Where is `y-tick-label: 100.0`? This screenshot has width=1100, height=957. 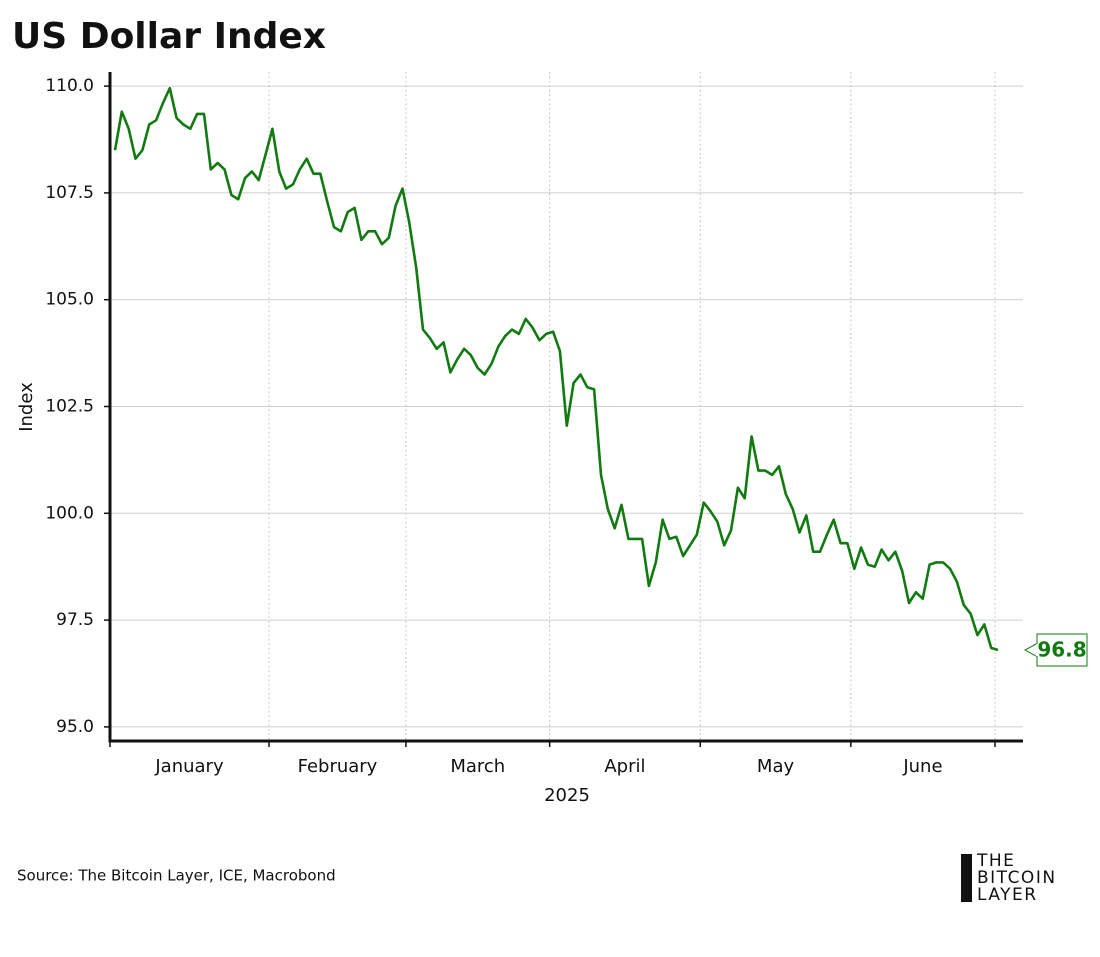 y-tick-label: 100.0 is located at coordinates (69, 513).